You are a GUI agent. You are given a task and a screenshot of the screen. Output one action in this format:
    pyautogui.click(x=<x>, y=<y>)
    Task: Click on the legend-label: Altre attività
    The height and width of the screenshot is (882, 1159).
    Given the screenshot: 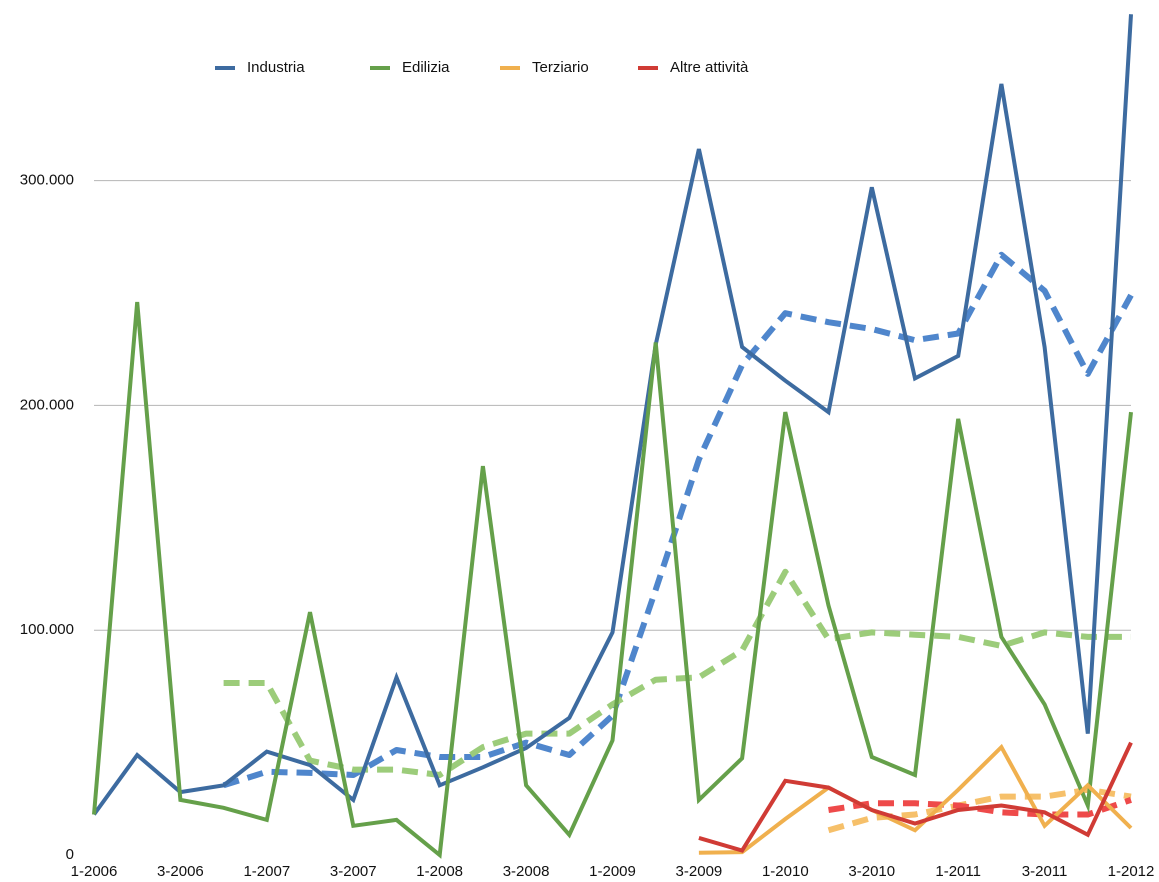 What is the action you would take?
    pyautogui.click(x=709, y=67)
    